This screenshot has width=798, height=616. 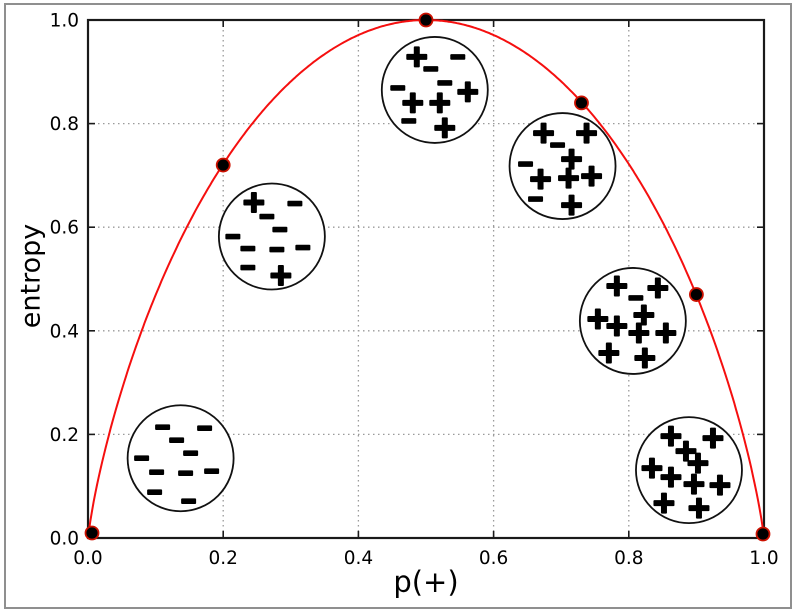 I want to click on y-axis-label: entropy, so click(x=31, y=276).